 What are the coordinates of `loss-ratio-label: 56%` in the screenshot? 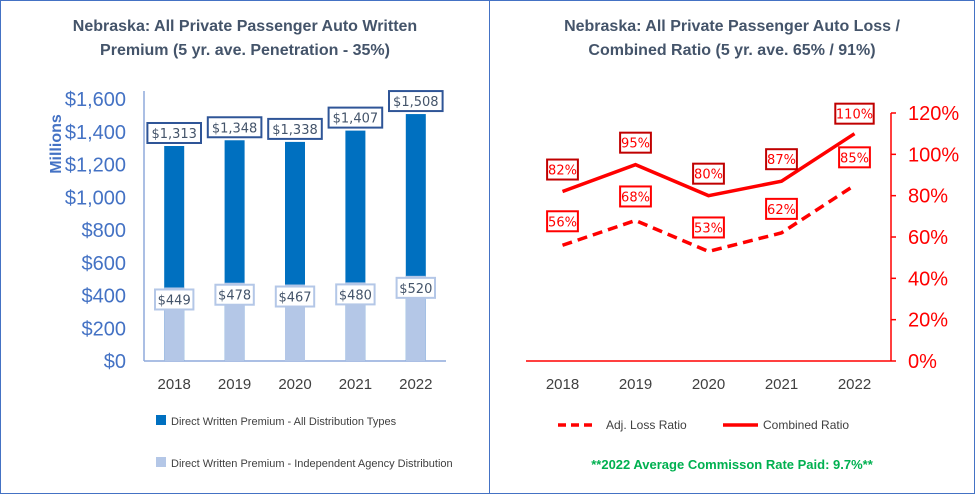 It's located at (562, 222).